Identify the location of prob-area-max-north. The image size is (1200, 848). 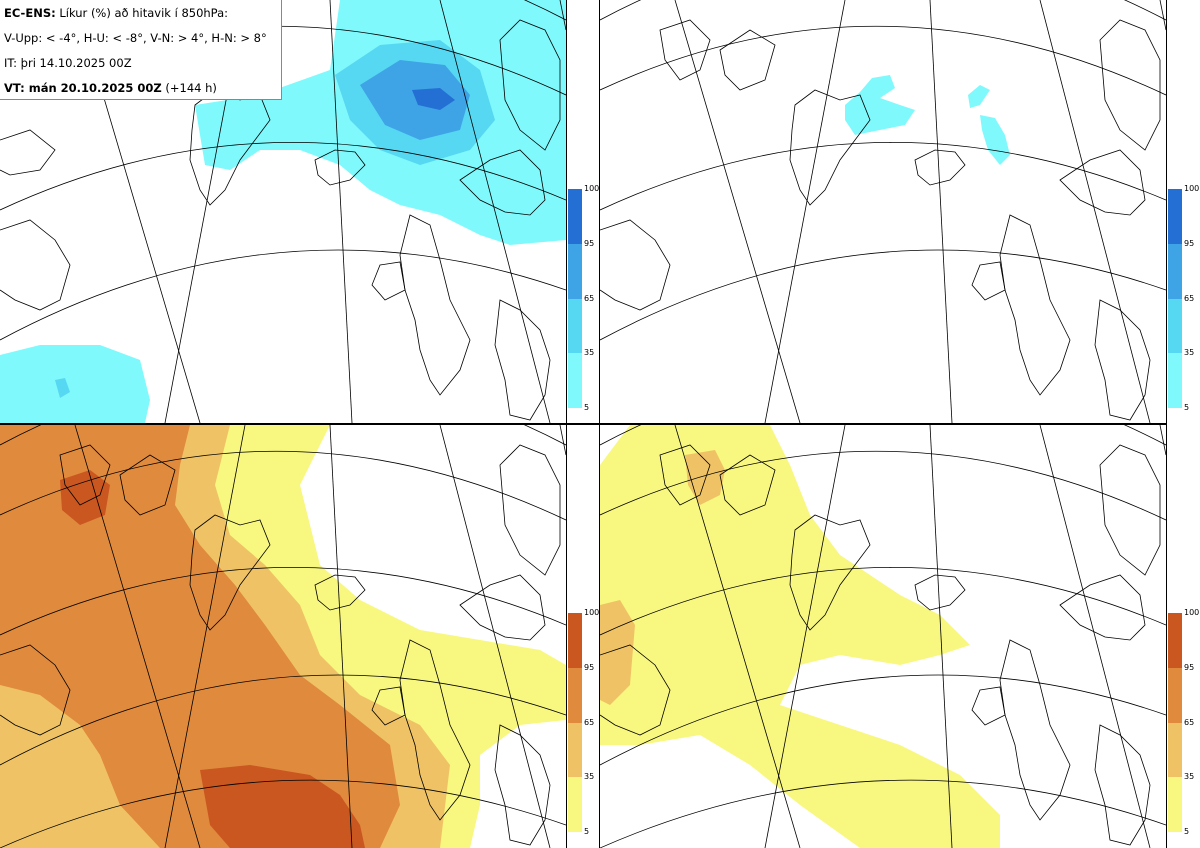
(85, 497).